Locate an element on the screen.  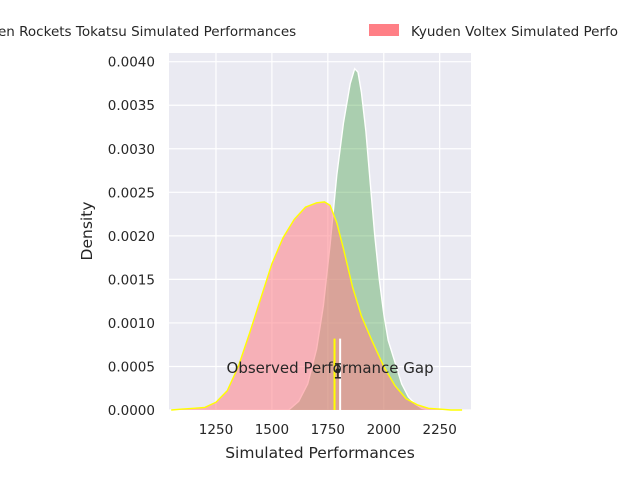
gap-marker-point is located at coordinates (338, 371).